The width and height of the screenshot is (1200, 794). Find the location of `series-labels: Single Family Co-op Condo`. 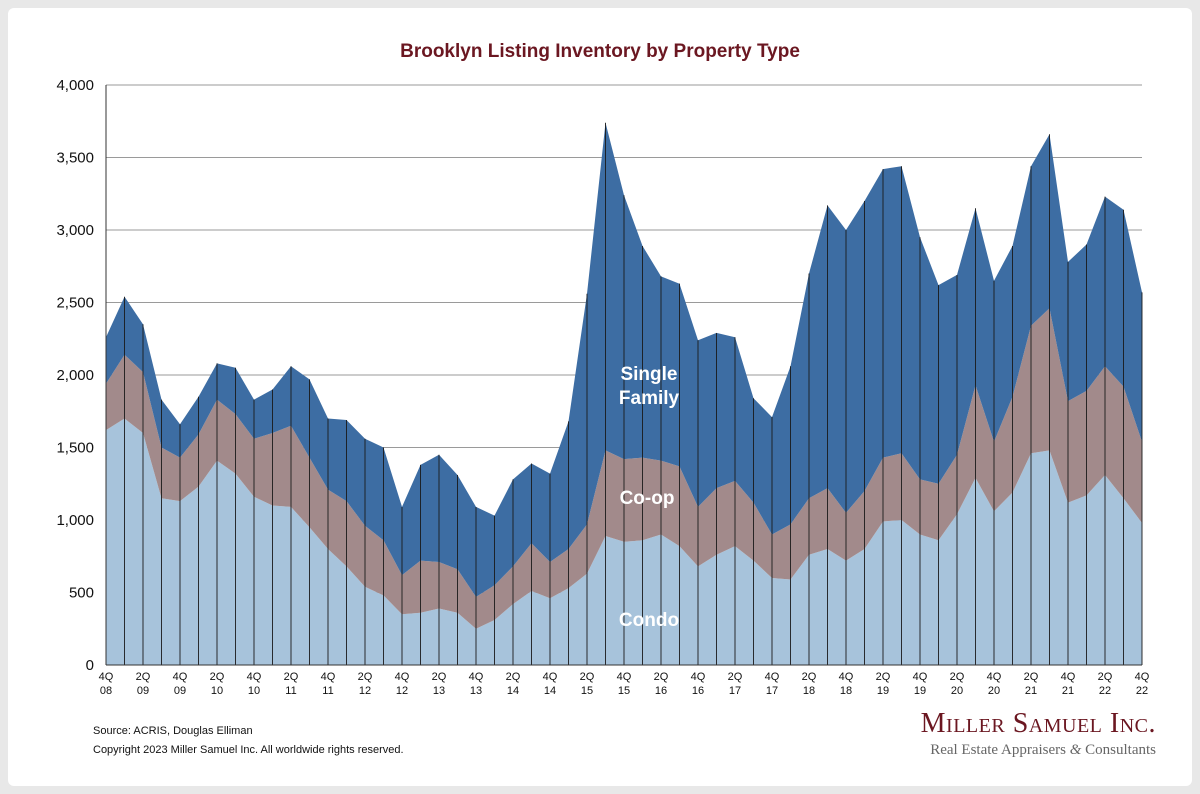

series-labels: Single Family Co-op Condo is located at coordinates (649, 497).